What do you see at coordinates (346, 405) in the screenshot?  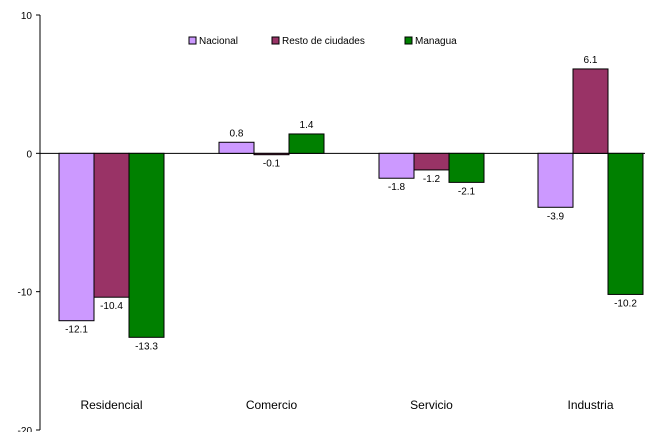 I see `category-labels: Residencial Comercio Servicio Industria` at bounding box center [346, 405].